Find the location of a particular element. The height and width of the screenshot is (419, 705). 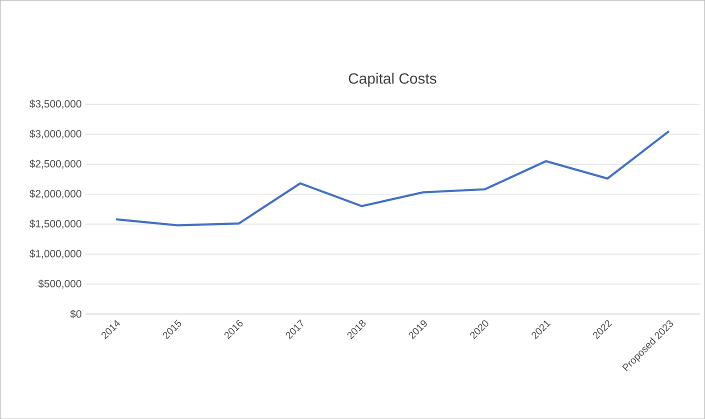

y-tick-label: $3,000,000 is located at coordinates (56, 134).